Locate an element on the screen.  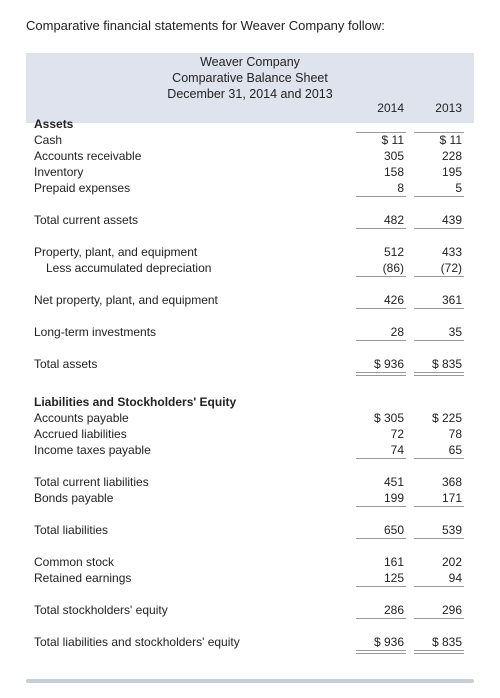
row-label: Total assets is located at coordinates (66, 364).